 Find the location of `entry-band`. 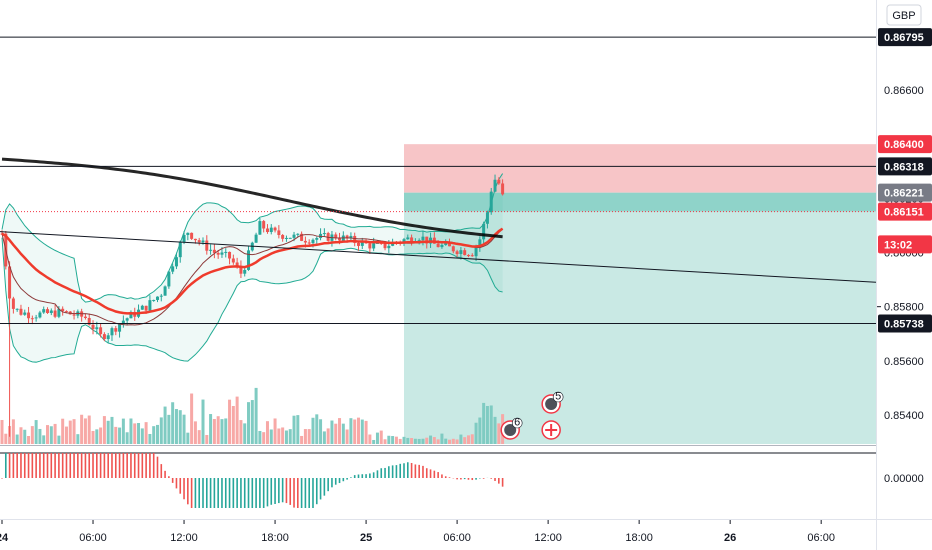

entry-band is located at coordinates (640, 202).